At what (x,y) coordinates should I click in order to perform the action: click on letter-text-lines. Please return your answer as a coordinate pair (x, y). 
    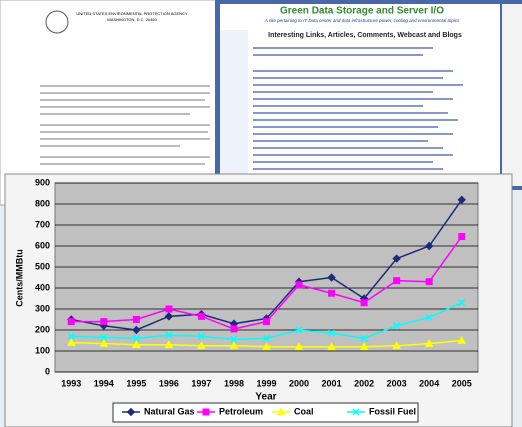
    Looking at the image, I should click on (125, 125).